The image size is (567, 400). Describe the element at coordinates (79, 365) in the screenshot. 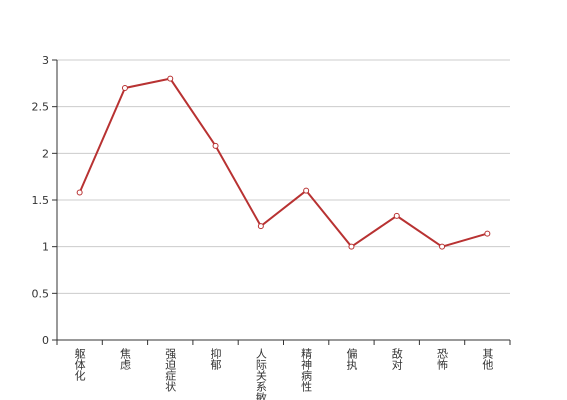

I see `x-tick-label: 躯体化` at that location.